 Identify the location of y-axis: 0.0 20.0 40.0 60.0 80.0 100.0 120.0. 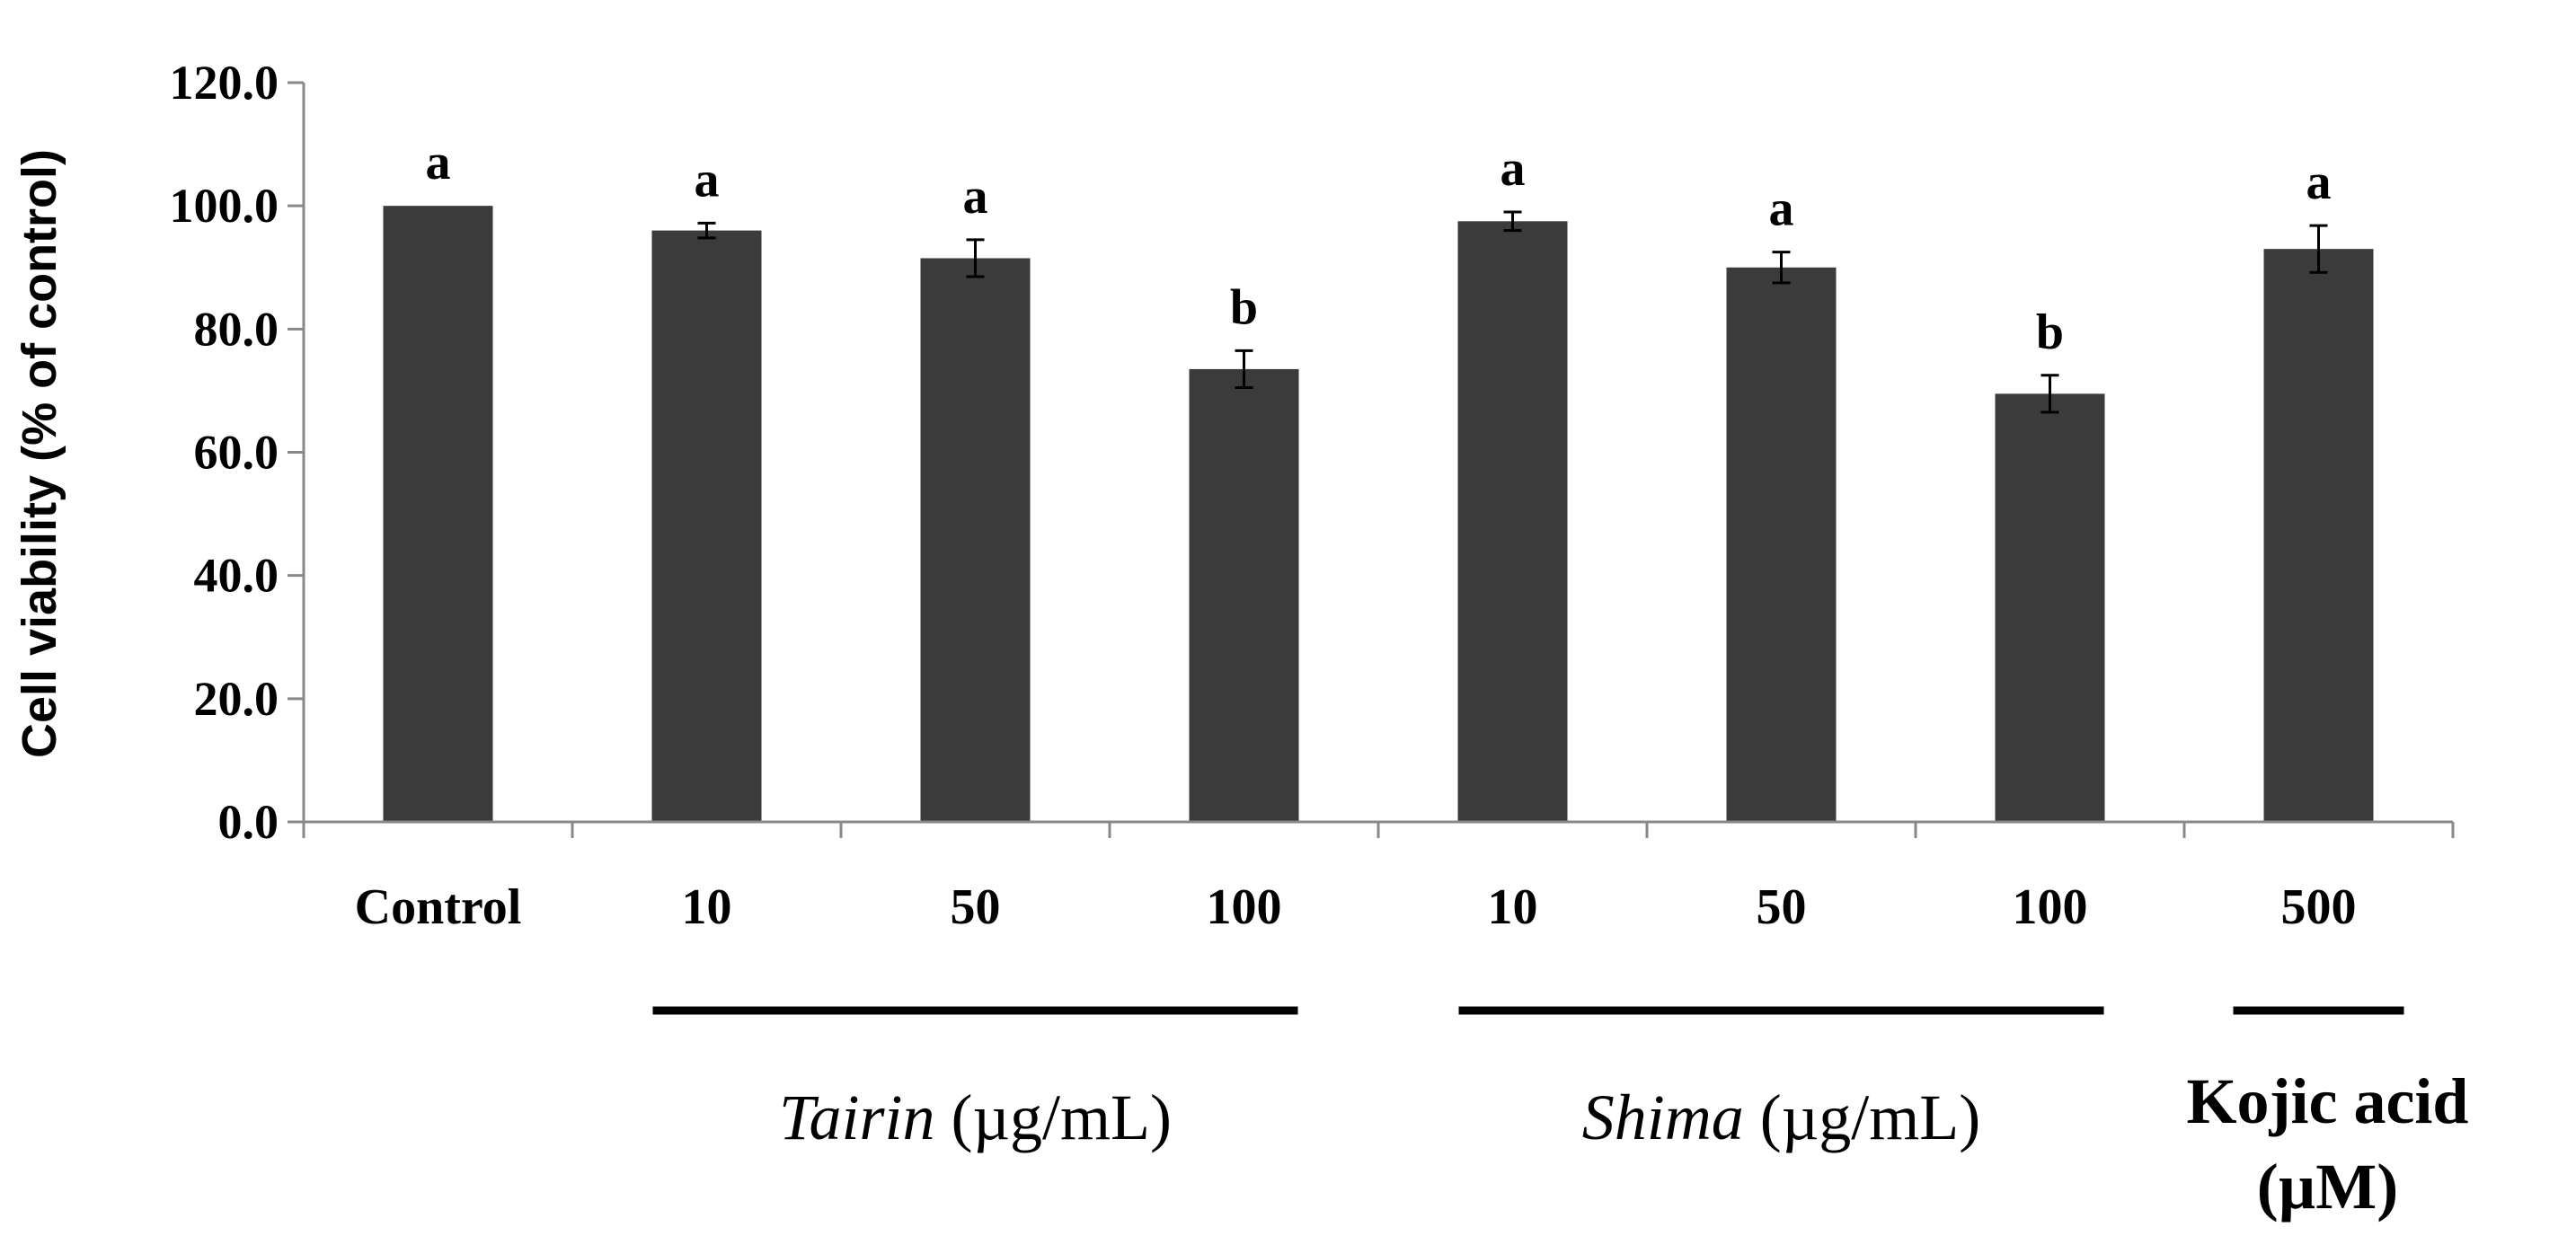
(237, 452).